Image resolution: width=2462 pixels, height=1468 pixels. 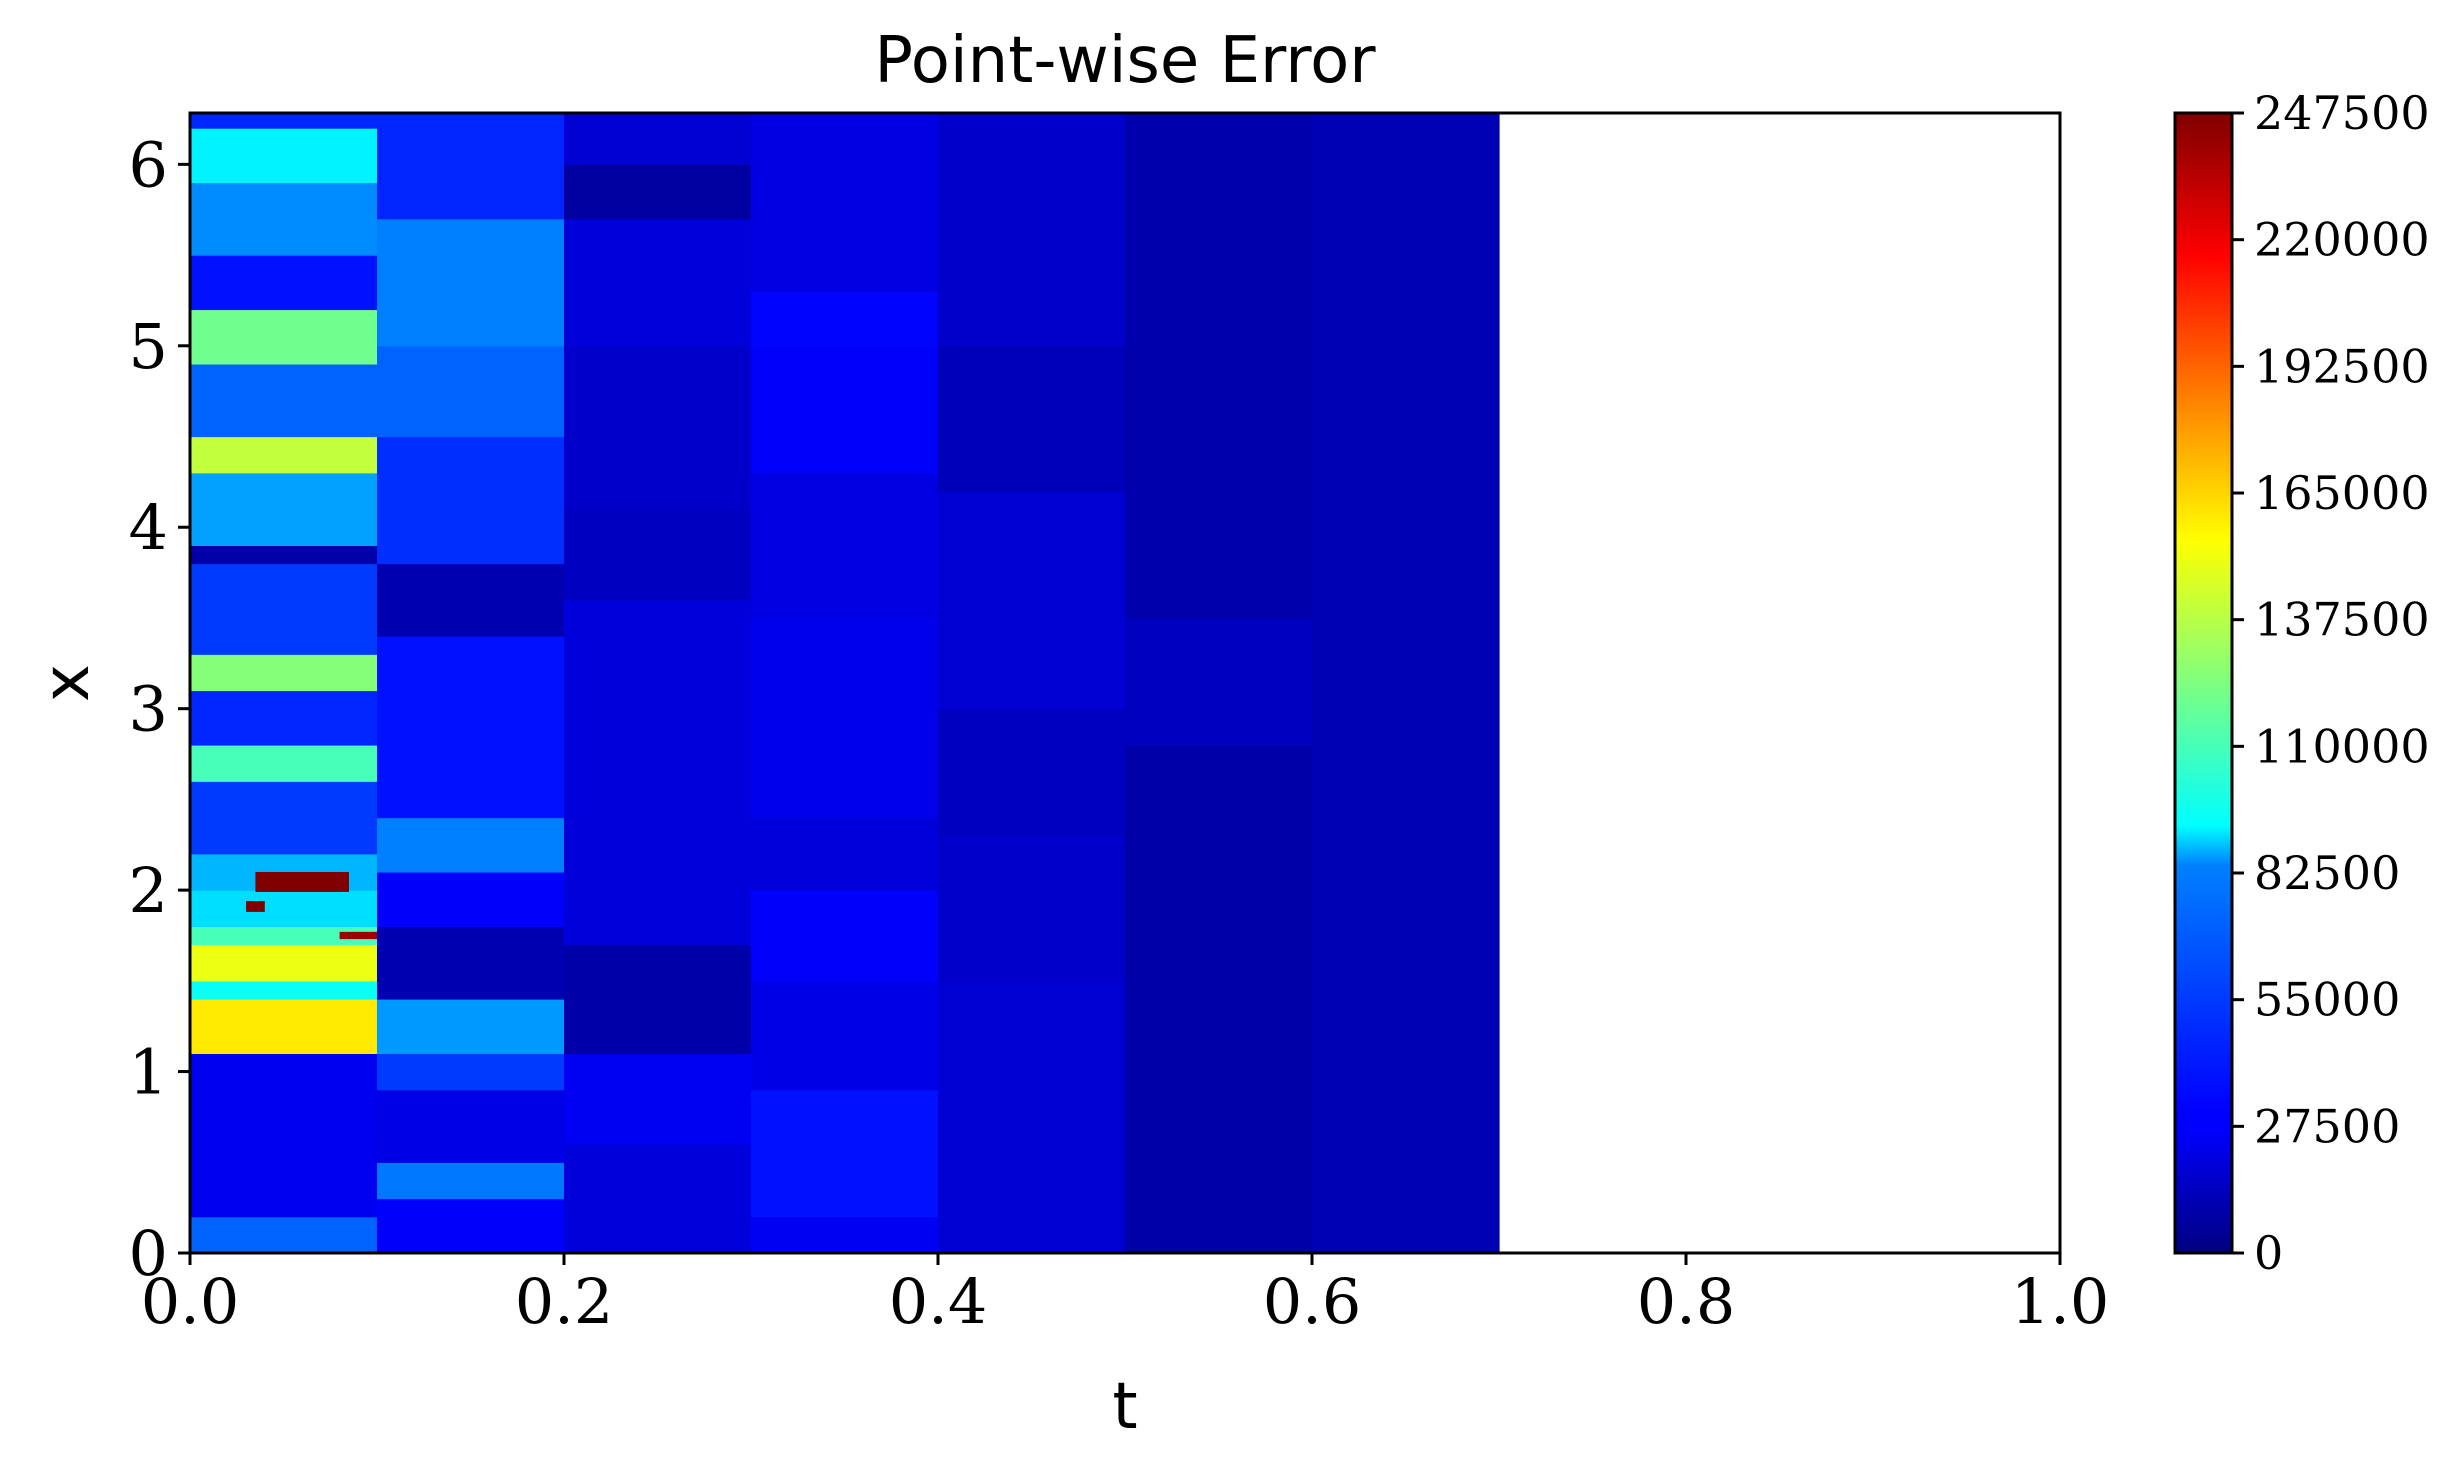 I want to click on y-tick-label: 0, so click(x=148, y=1253).